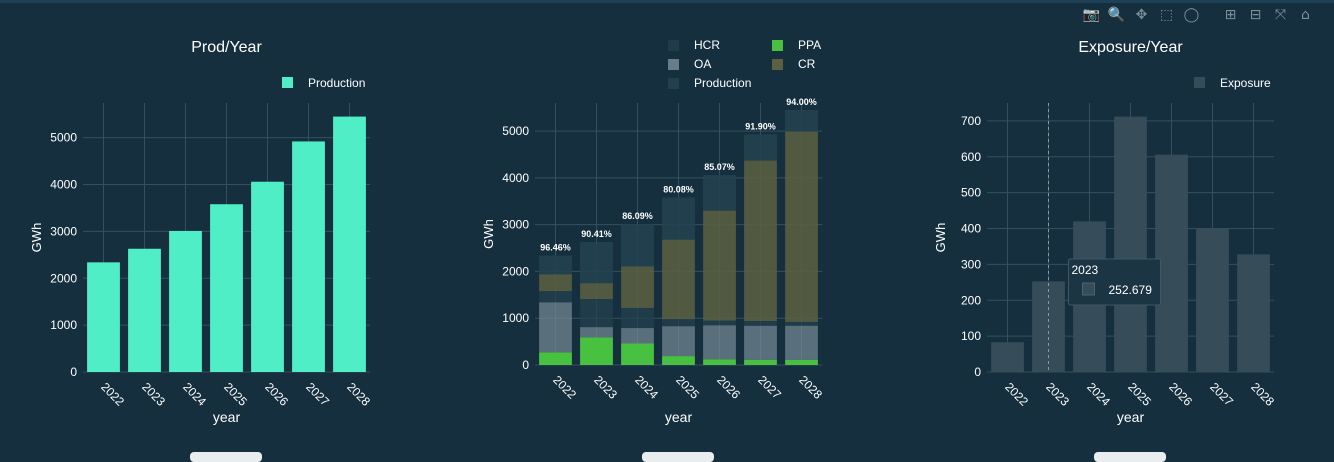  Describe the element at coordinates (809, 45) in the screenshot. I see `chart2-legend-label-ppa: PPA` at that location.